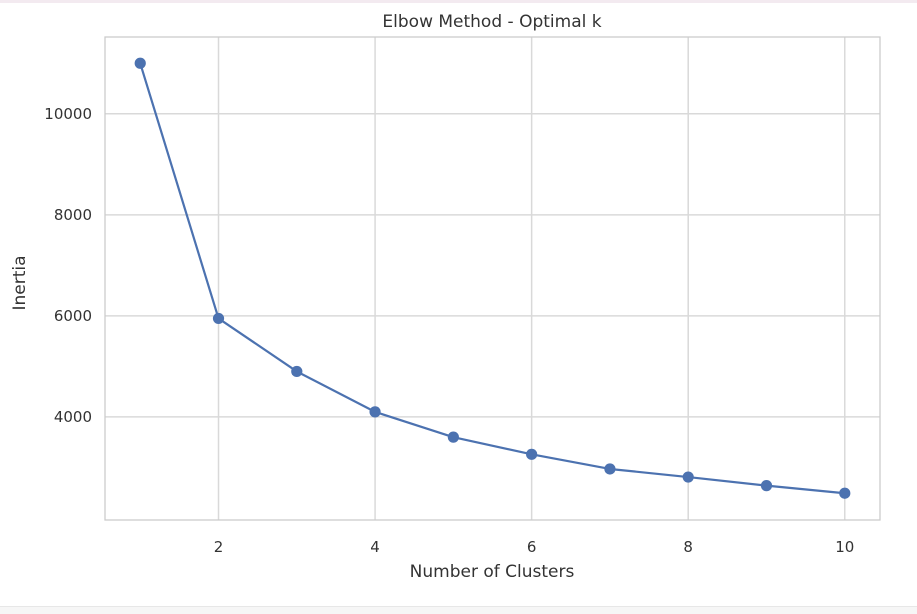  I want to click on x-tick-label: 6, so click(532, 547).